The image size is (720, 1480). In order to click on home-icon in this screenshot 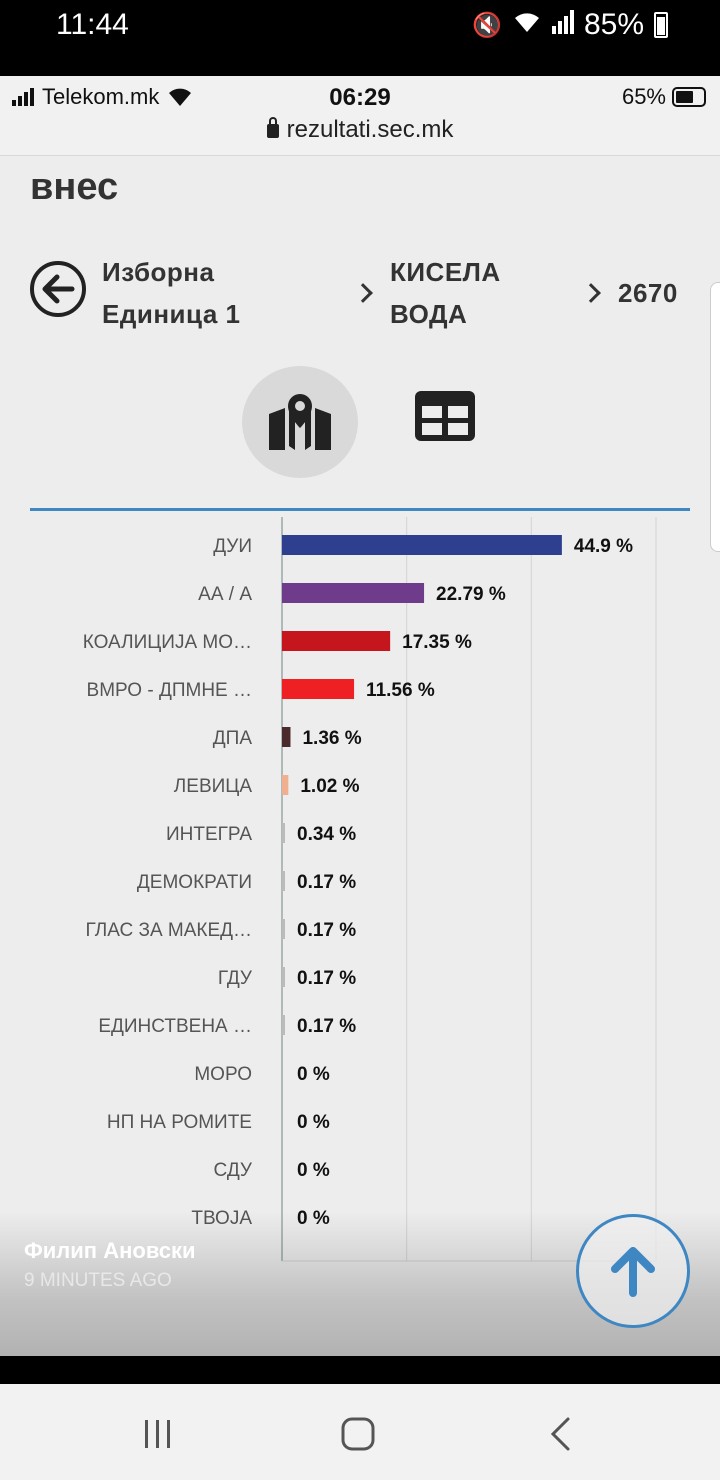, I will do `click(358, 1434)`.